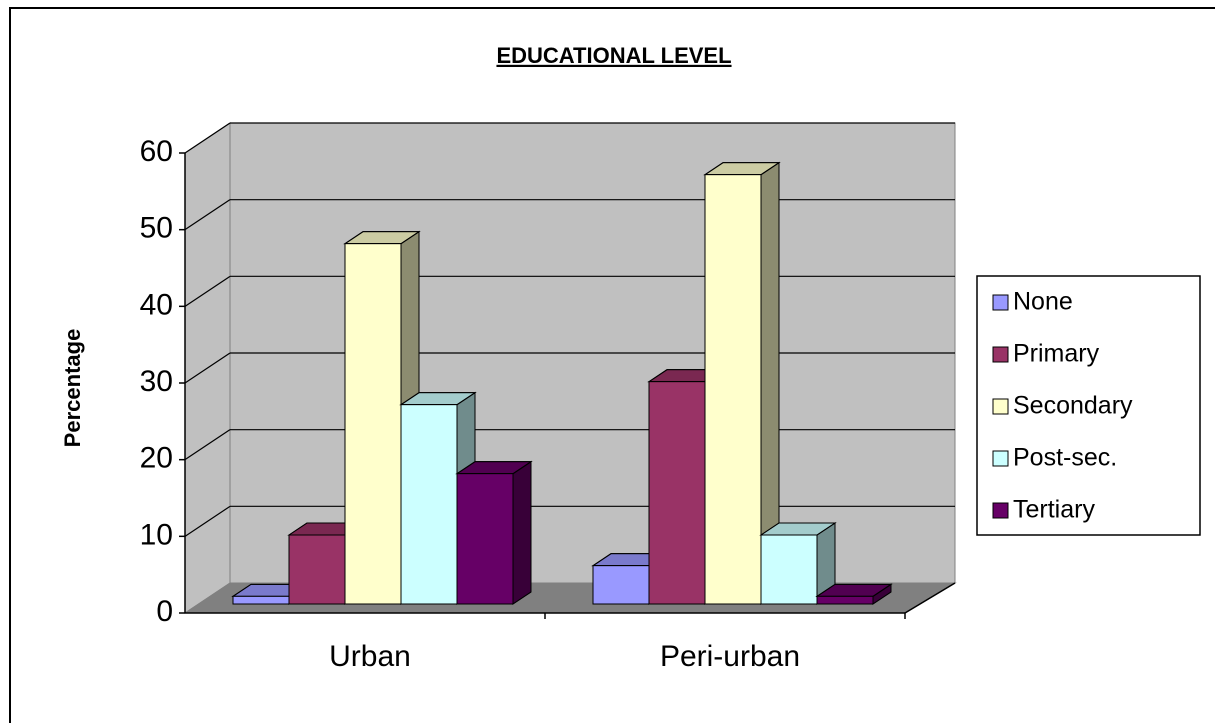 This screenshot has height=723, width=1215. What do you see at coordinates (522, 532) in the screenshot?
I see `bar-side-shade` at bounding box center [522, 532].